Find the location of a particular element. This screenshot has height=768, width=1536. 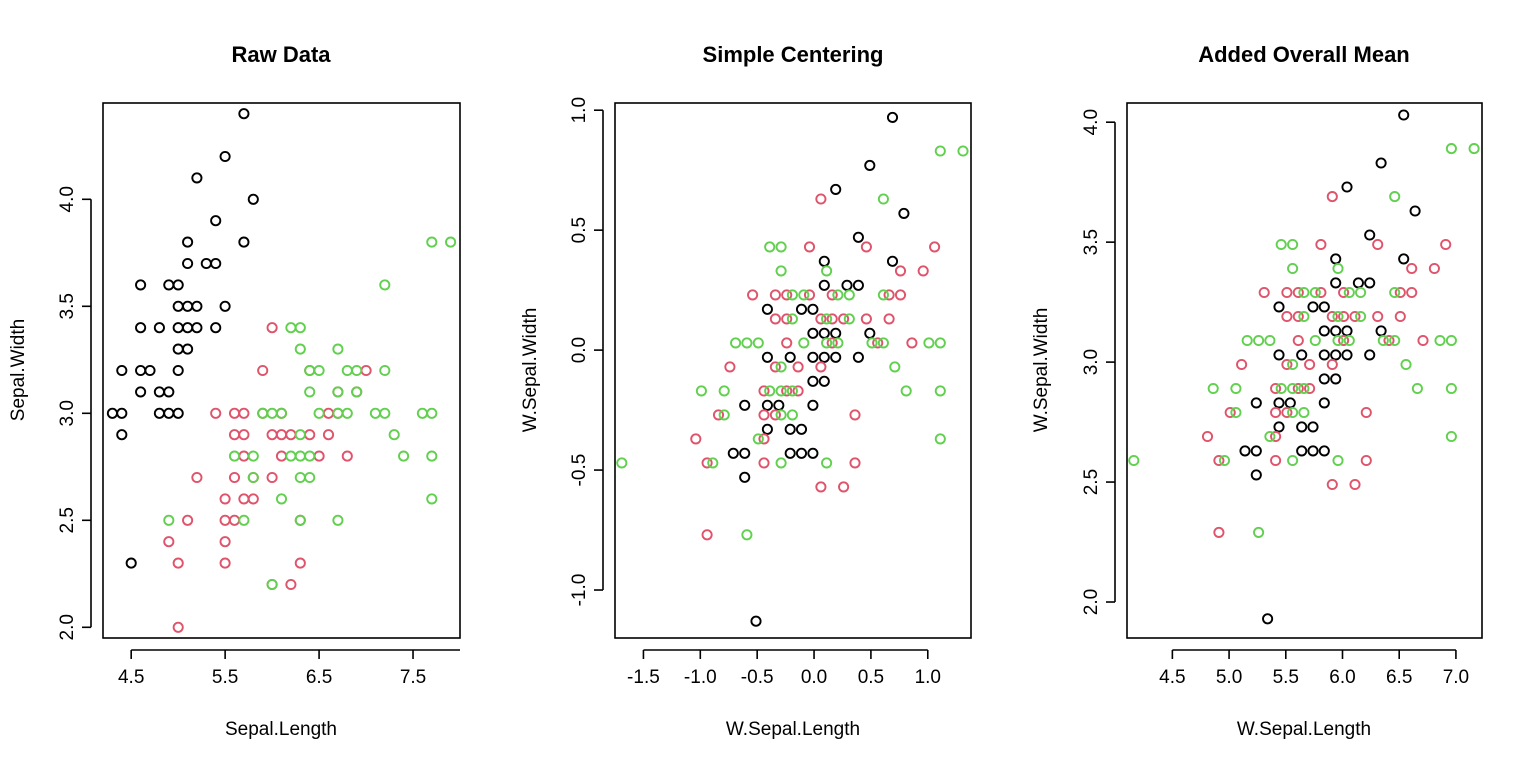

y-tick-label: 2.5 is located at coordinates (1091, 482).